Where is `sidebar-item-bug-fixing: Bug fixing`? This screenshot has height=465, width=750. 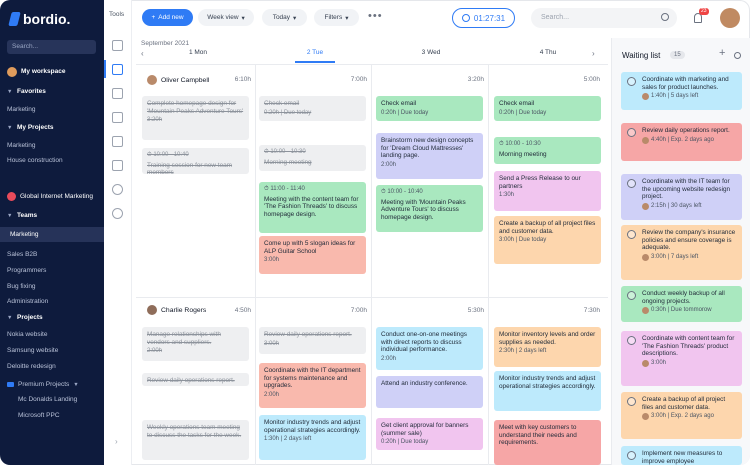 sidebar-item-bug-fixing: Bug fixing is located at coordinates (53, 286).